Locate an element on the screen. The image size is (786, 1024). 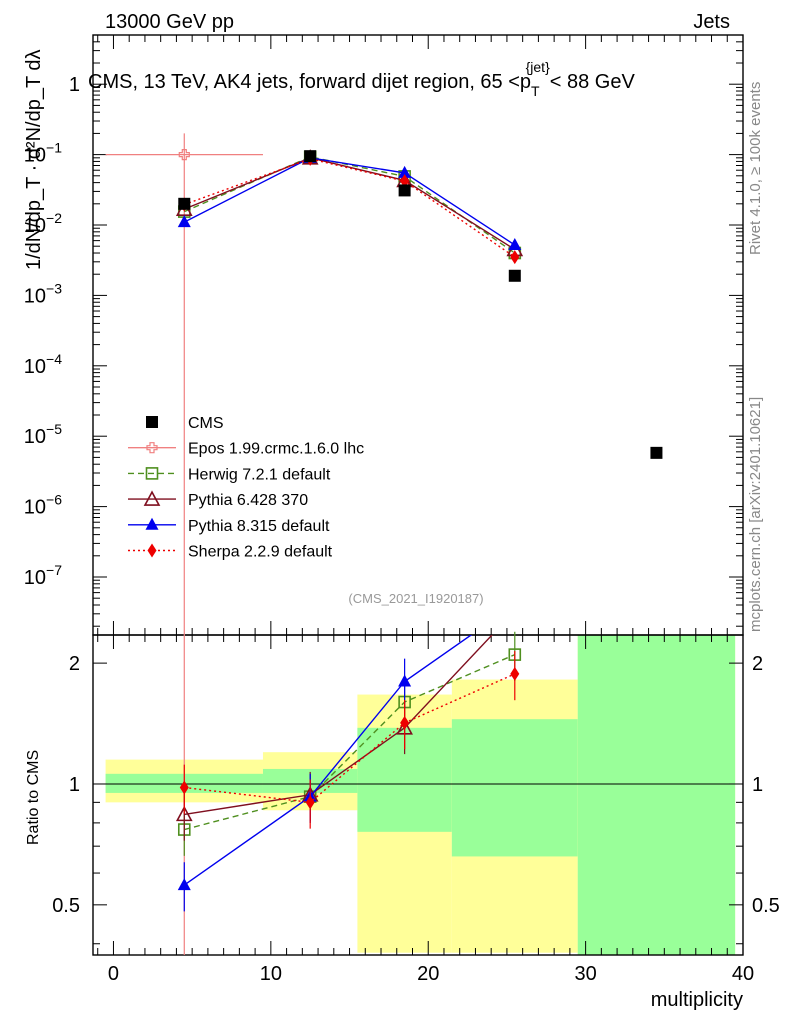
y-tick-label-main: 10⁻⁶ is located at coordinates (43, 505).